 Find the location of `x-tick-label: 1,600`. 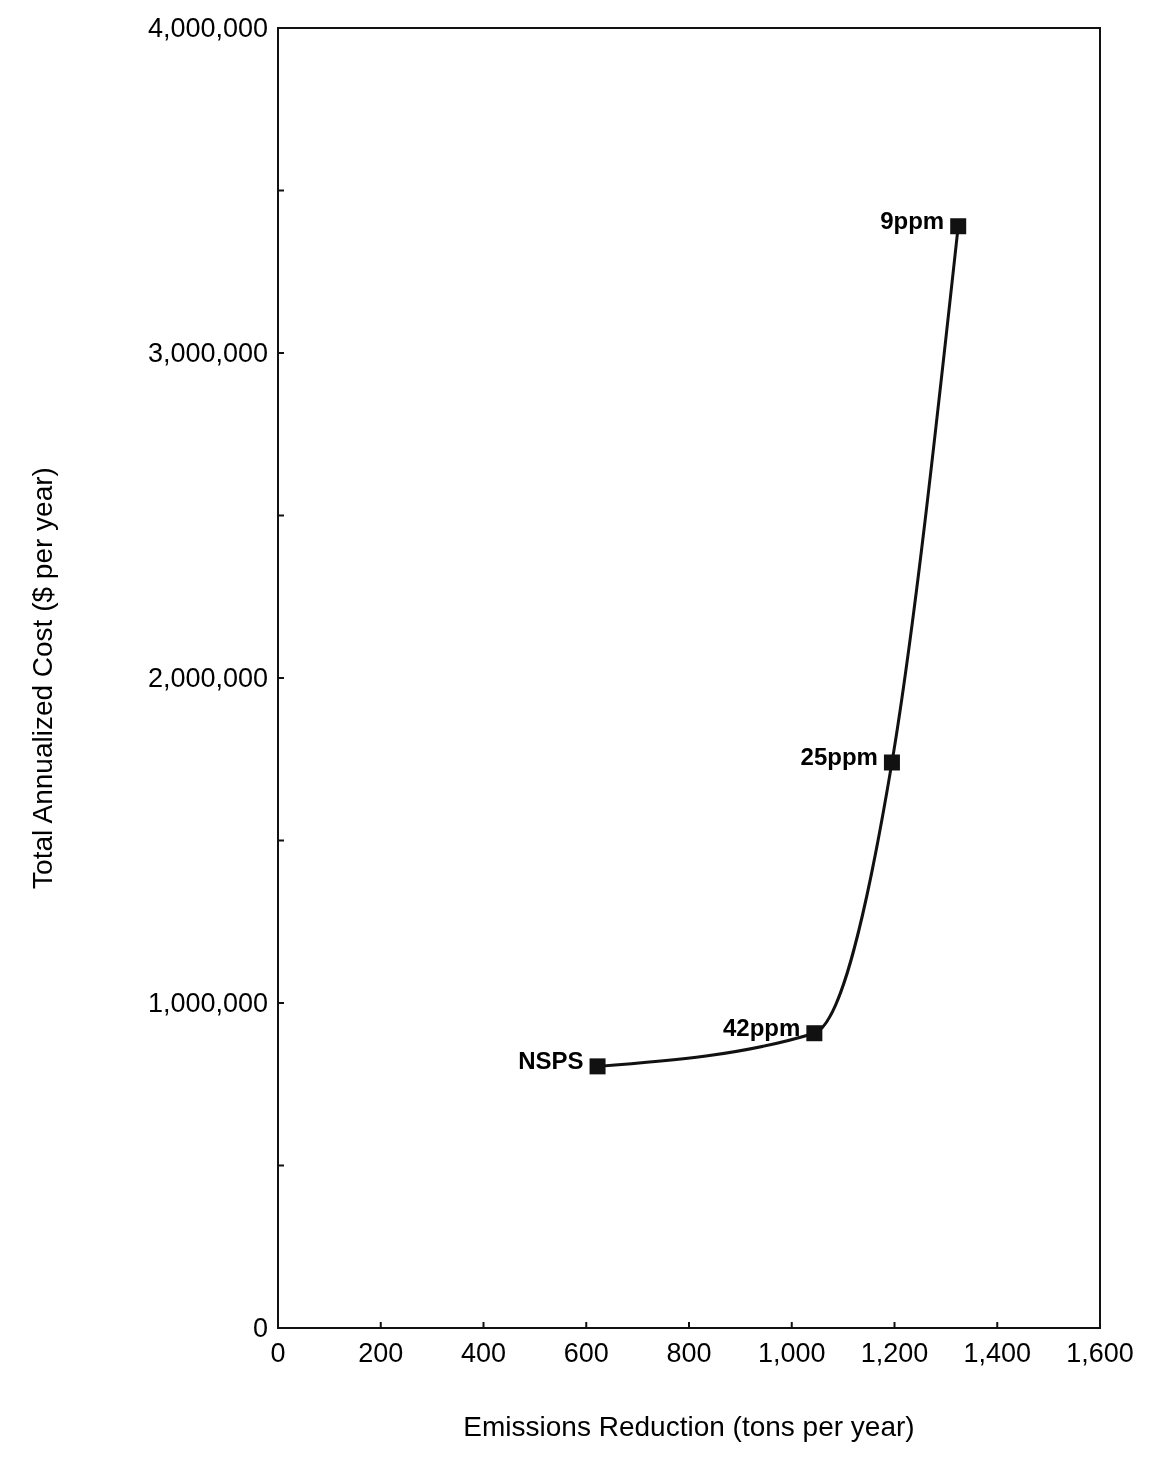

x-tick-label: 1,600 is located at coordinates (1100, 1353).